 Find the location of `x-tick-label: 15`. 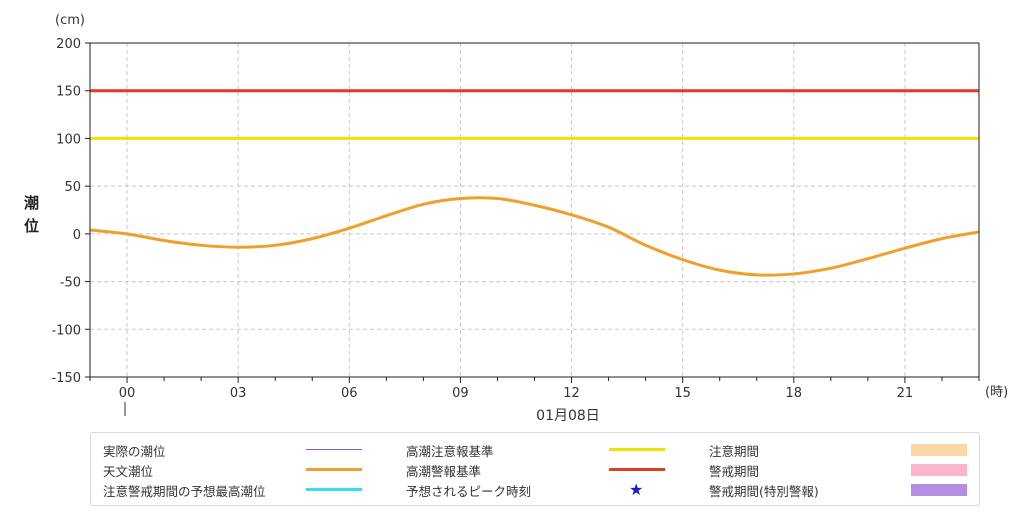

x-tick-label: 15 is located at coordinates (682, 393).